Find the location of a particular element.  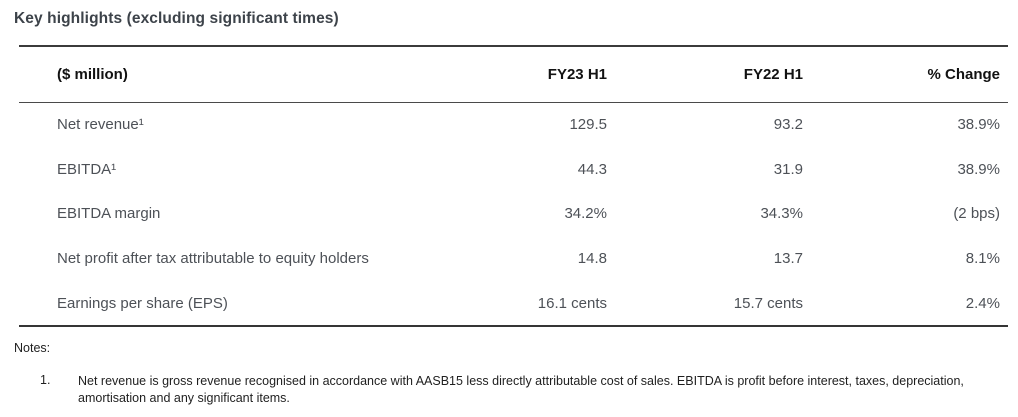

cell-pct-change: 2.4% is located at coordinates (982, 303).